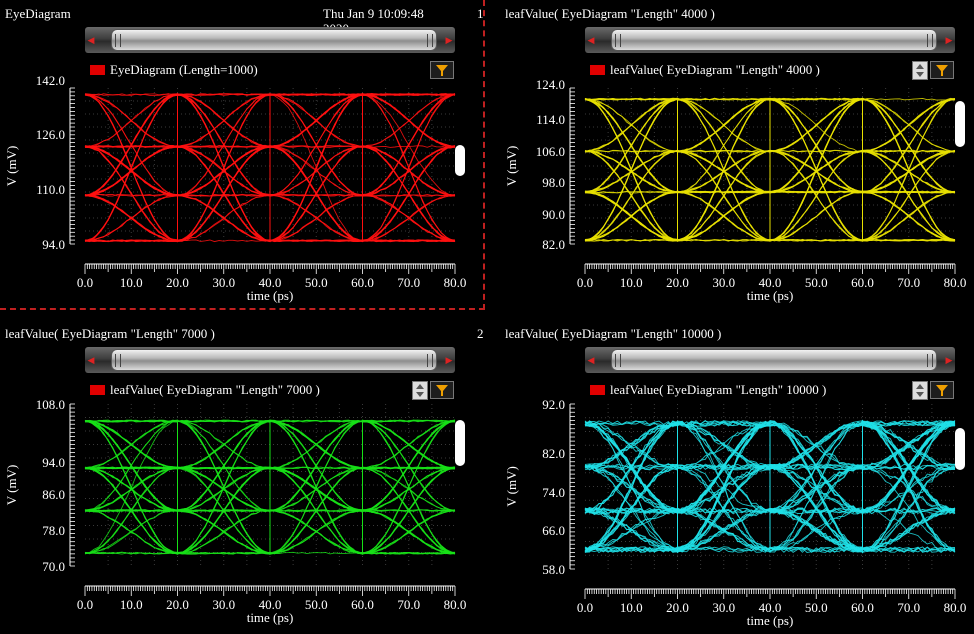 This screenshot has height=634, width=974. Describe the element at coordinates (50, 134) in the screenshot. I see `y-tick-label: 126.0` at that location.